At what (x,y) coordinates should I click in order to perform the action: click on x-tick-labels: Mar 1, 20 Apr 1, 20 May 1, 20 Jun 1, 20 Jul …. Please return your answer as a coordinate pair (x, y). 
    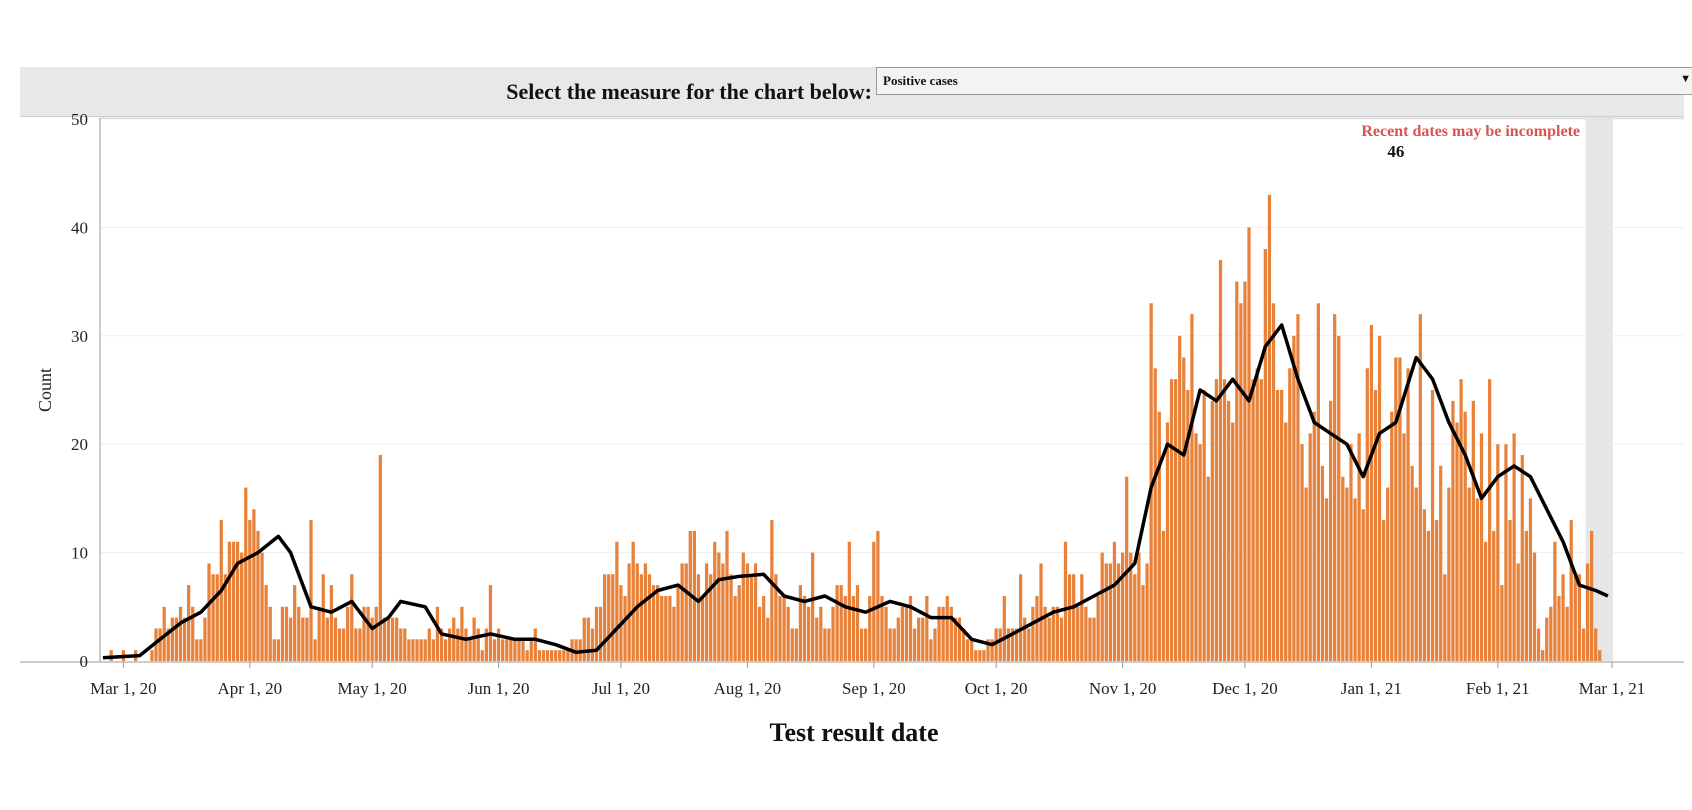
    Looking at the image, I should click on (867, 680).